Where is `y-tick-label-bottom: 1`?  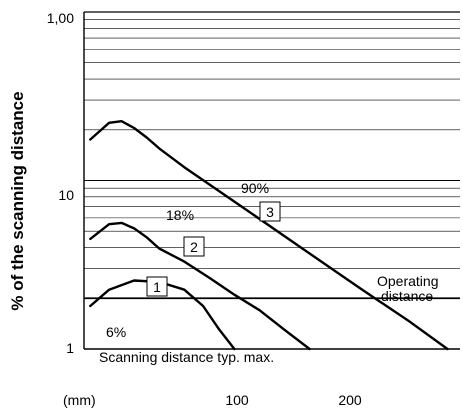 y-tick-label-bottom: 1 is located at coordinates (70, 348).